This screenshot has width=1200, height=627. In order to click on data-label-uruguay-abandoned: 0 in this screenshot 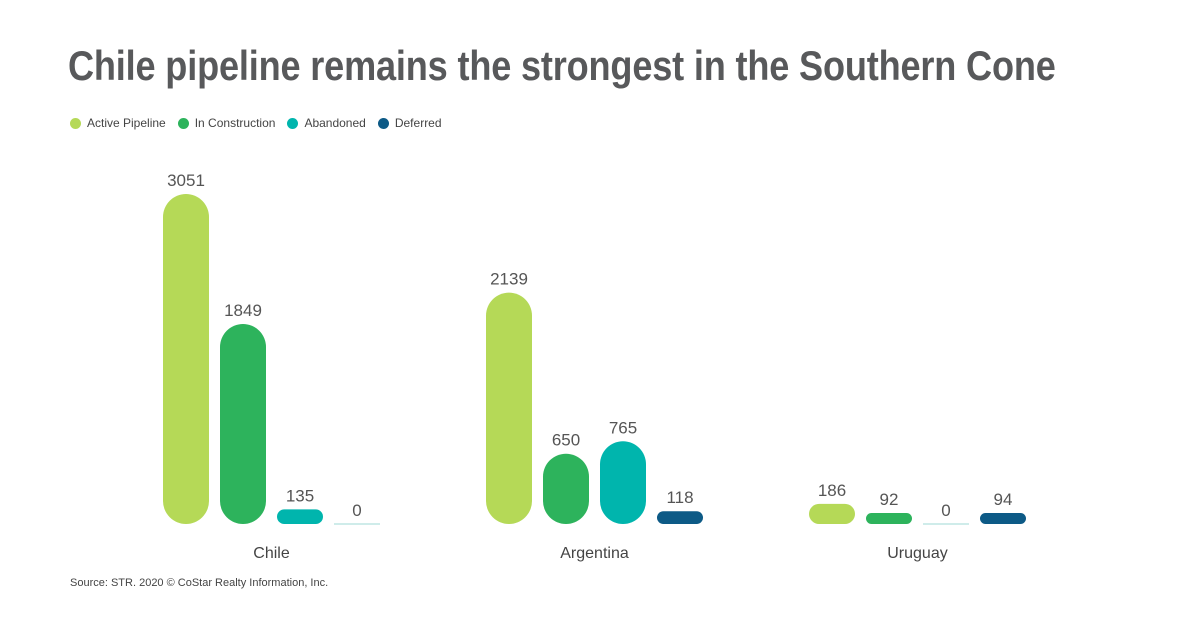, I will do `click(945, 510)`.